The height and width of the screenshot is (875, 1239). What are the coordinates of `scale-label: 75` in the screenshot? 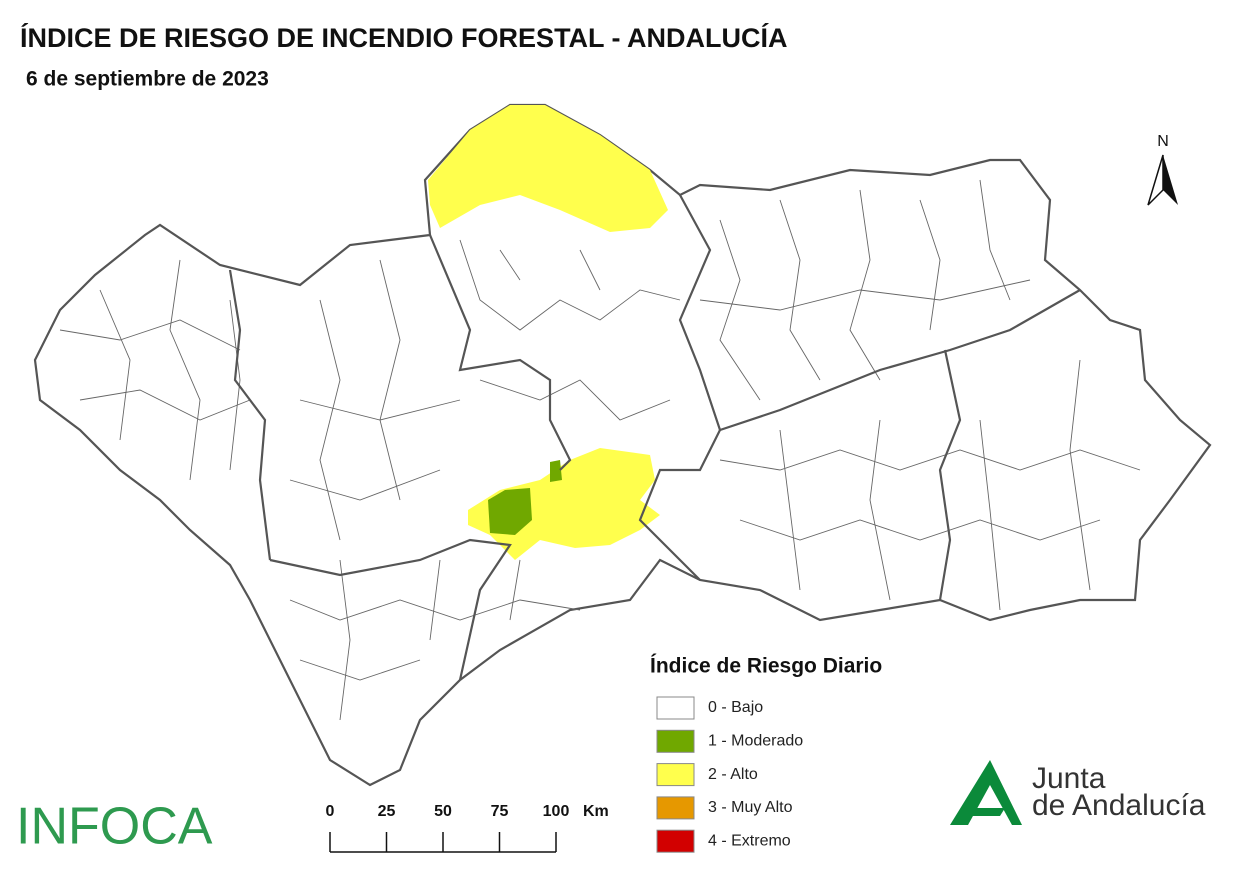 It's located at (500, 811).